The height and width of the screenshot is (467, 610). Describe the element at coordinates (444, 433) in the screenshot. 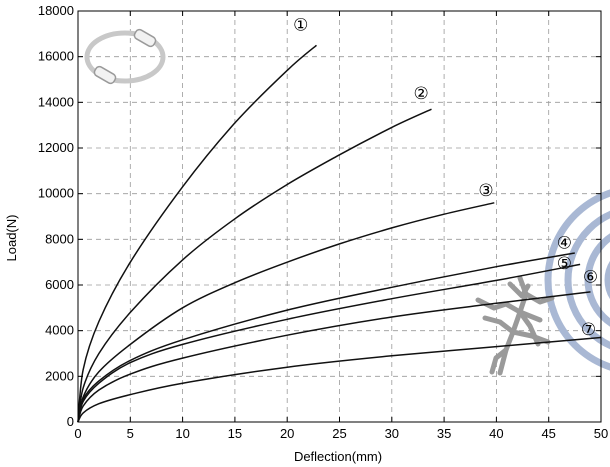

I see `x-tick-label: 35` at that location.